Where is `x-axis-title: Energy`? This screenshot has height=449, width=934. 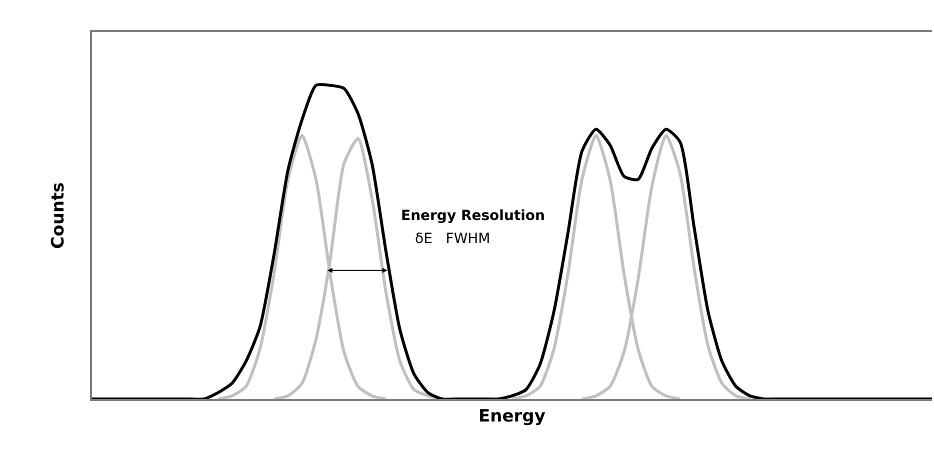 x-axis-title: Energy is located at coordinates (512, 416).